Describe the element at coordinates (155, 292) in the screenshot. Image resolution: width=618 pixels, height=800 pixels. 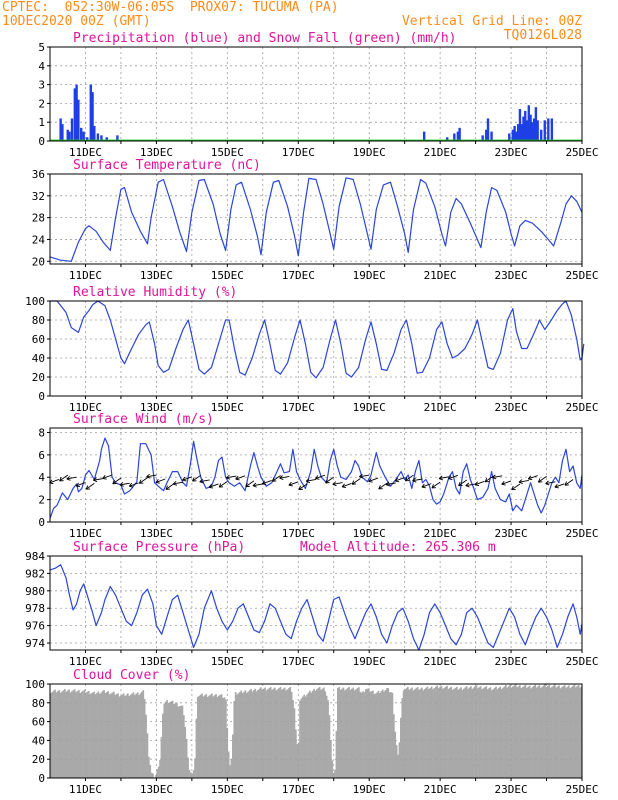
I see `rh-title: Relative Humidity (%)` at that location.